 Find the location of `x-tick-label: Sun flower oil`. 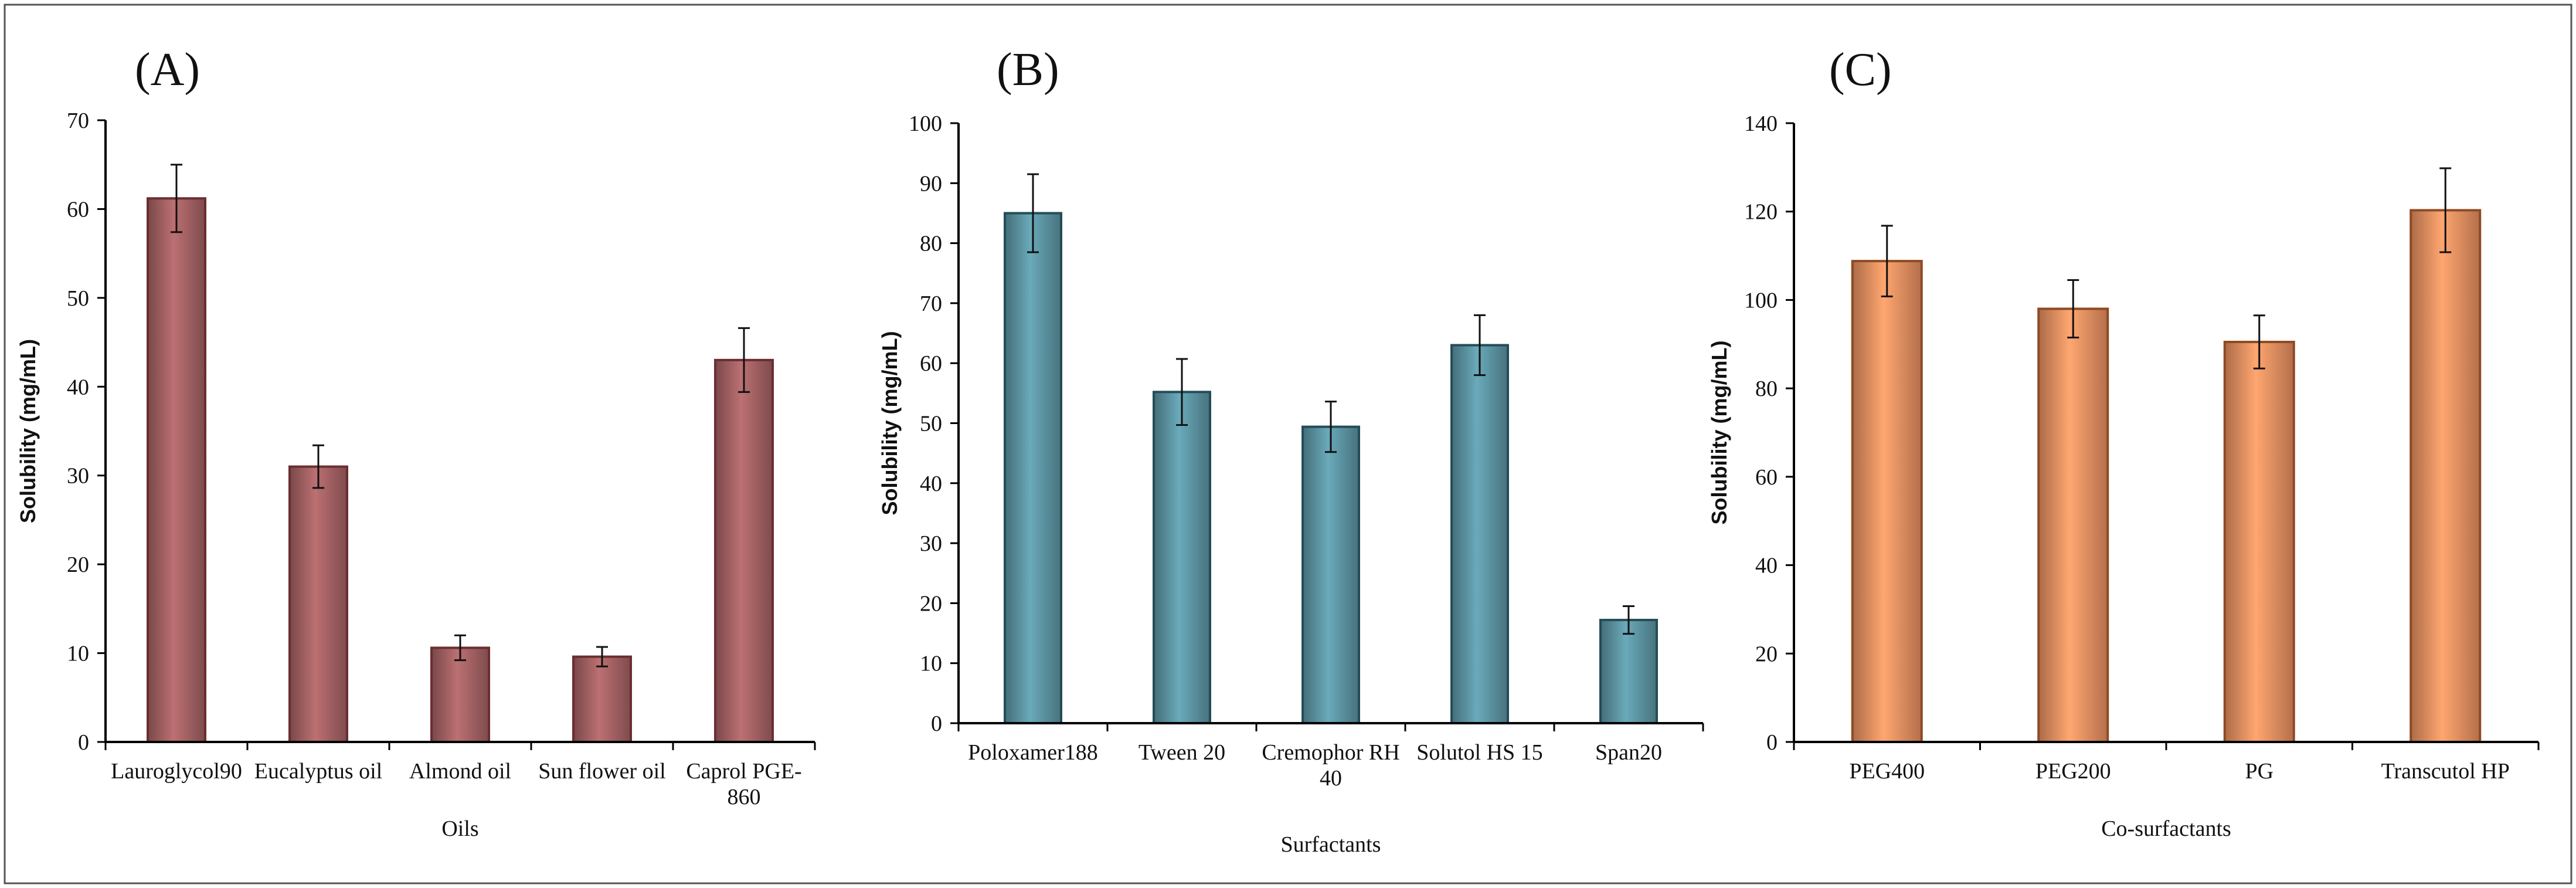

x-tick-label: Sun flower oil is located at coordinates (601, 771).